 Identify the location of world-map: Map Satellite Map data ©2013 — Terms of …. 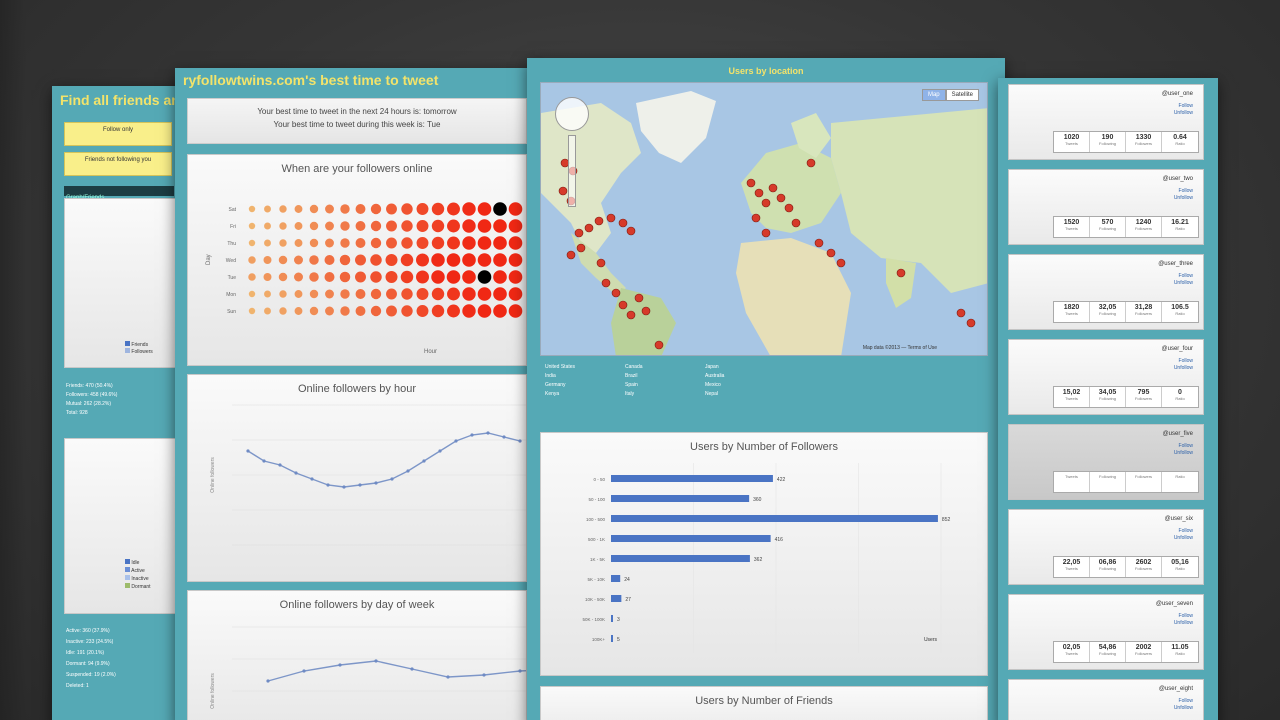
(764, 219).